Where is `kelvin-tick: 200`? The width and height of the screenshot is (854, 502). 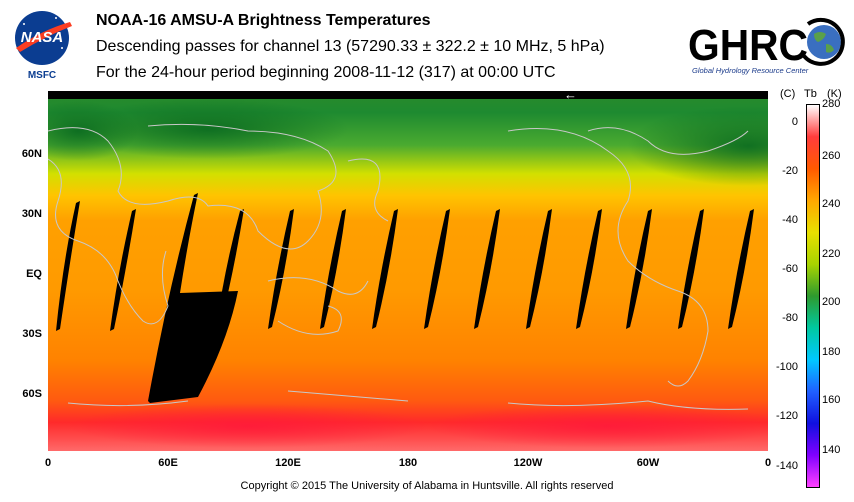 kelvin-tick: 200 is located at coordinates (831, 302).